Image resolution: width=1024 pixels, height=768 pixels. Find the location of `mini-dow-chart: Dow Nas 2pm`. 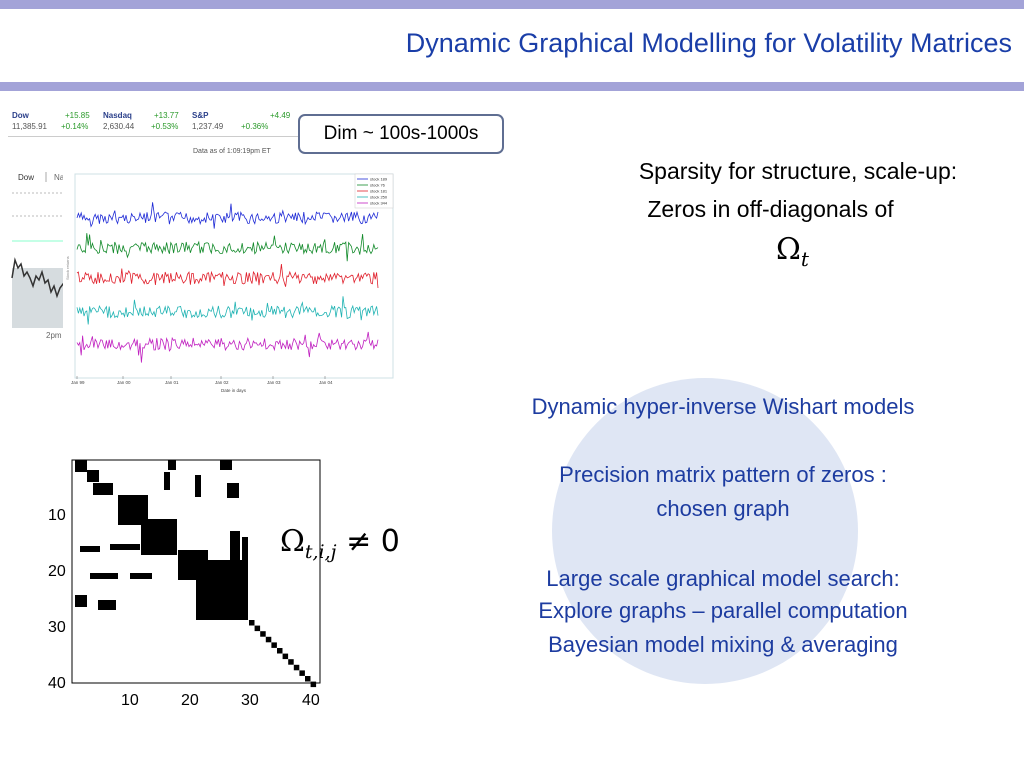

mini-dow-chart: Dow Nas 2pm is located at coordinates (41, 256).